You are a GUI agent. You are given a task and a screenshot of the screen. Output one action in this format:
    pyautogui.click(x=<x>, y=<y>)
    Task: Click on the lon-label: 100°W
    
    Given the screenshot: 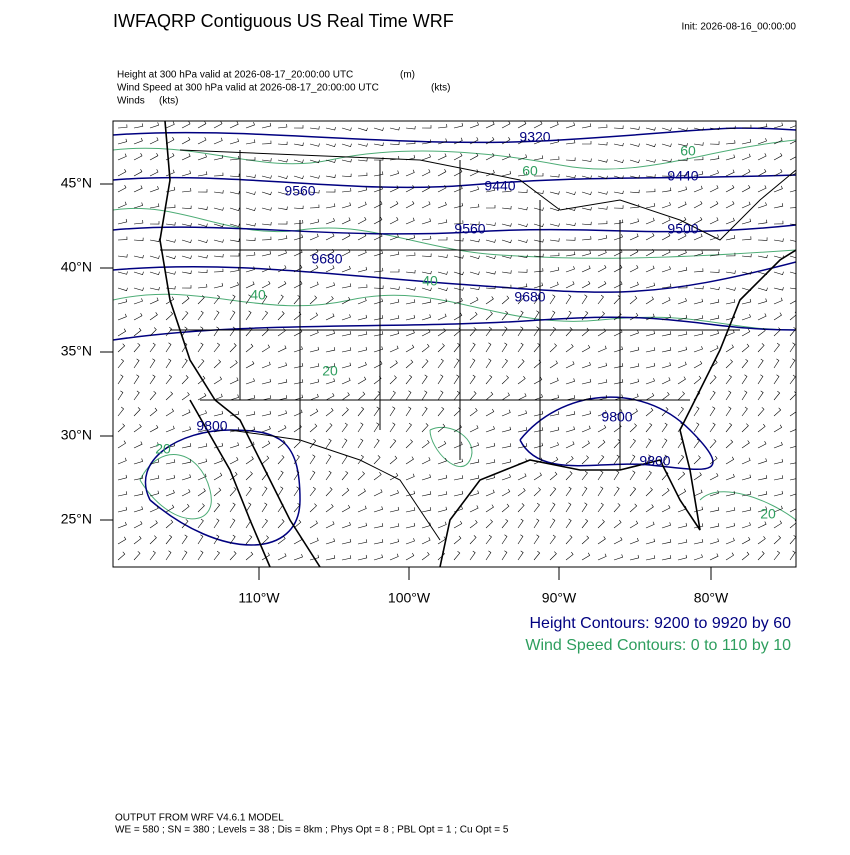 What is the action you would take?
    pyautogui.click(x=409, y=598)
    